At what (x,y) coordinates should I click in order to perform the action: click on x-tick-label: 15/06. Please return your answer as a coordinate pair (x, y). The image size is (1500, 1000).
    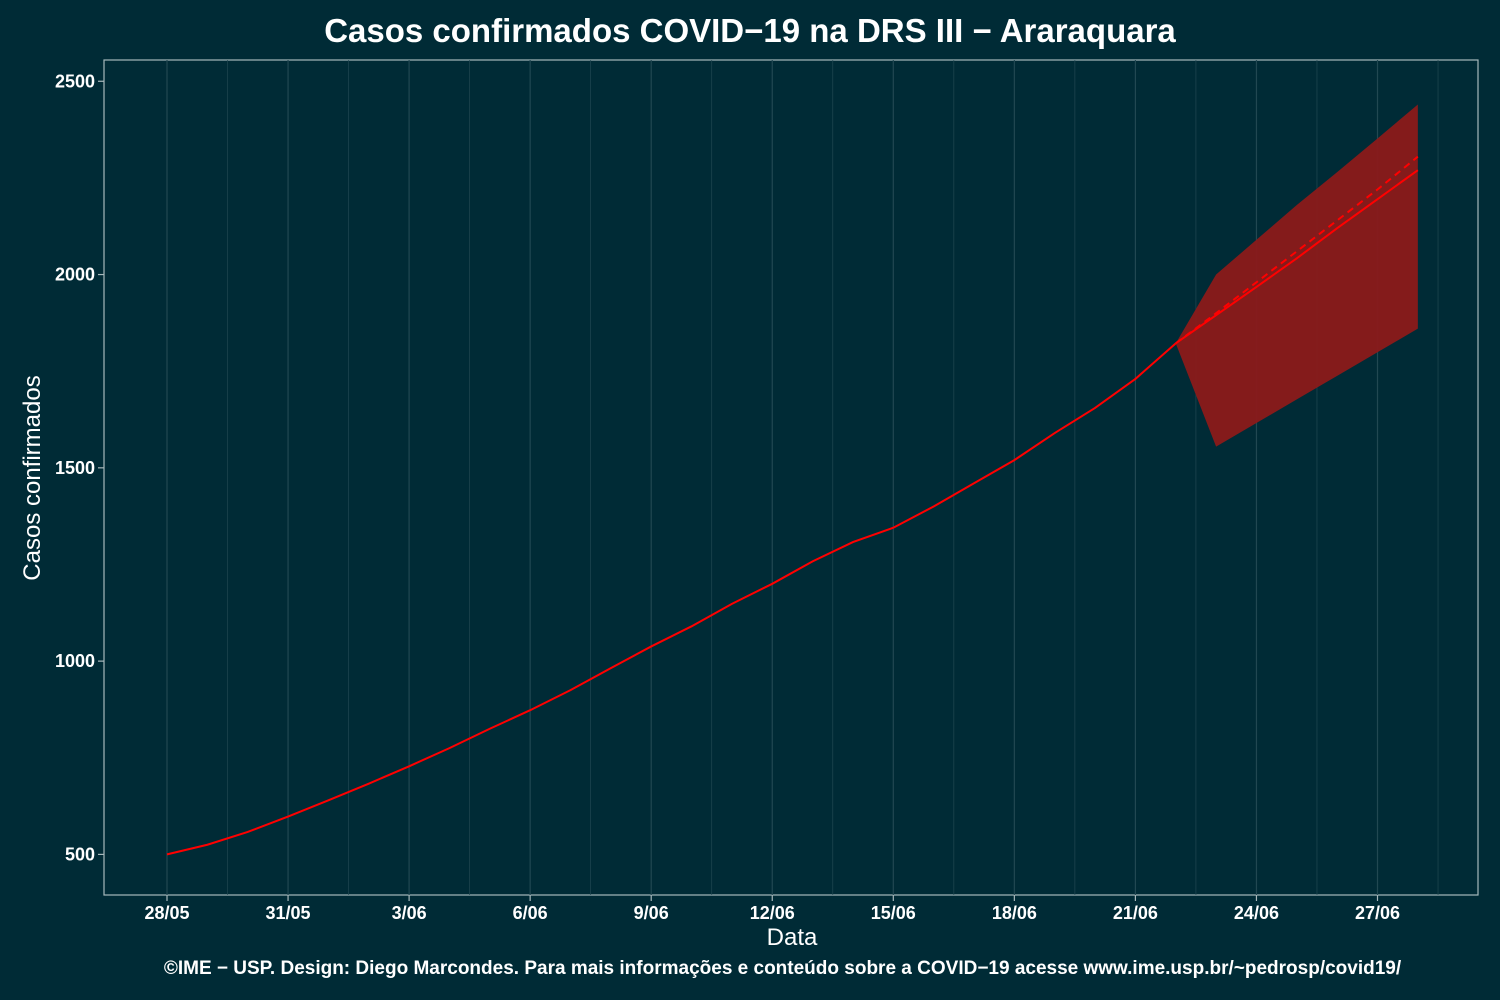
    Looking at the image, I should click on (893, 913).